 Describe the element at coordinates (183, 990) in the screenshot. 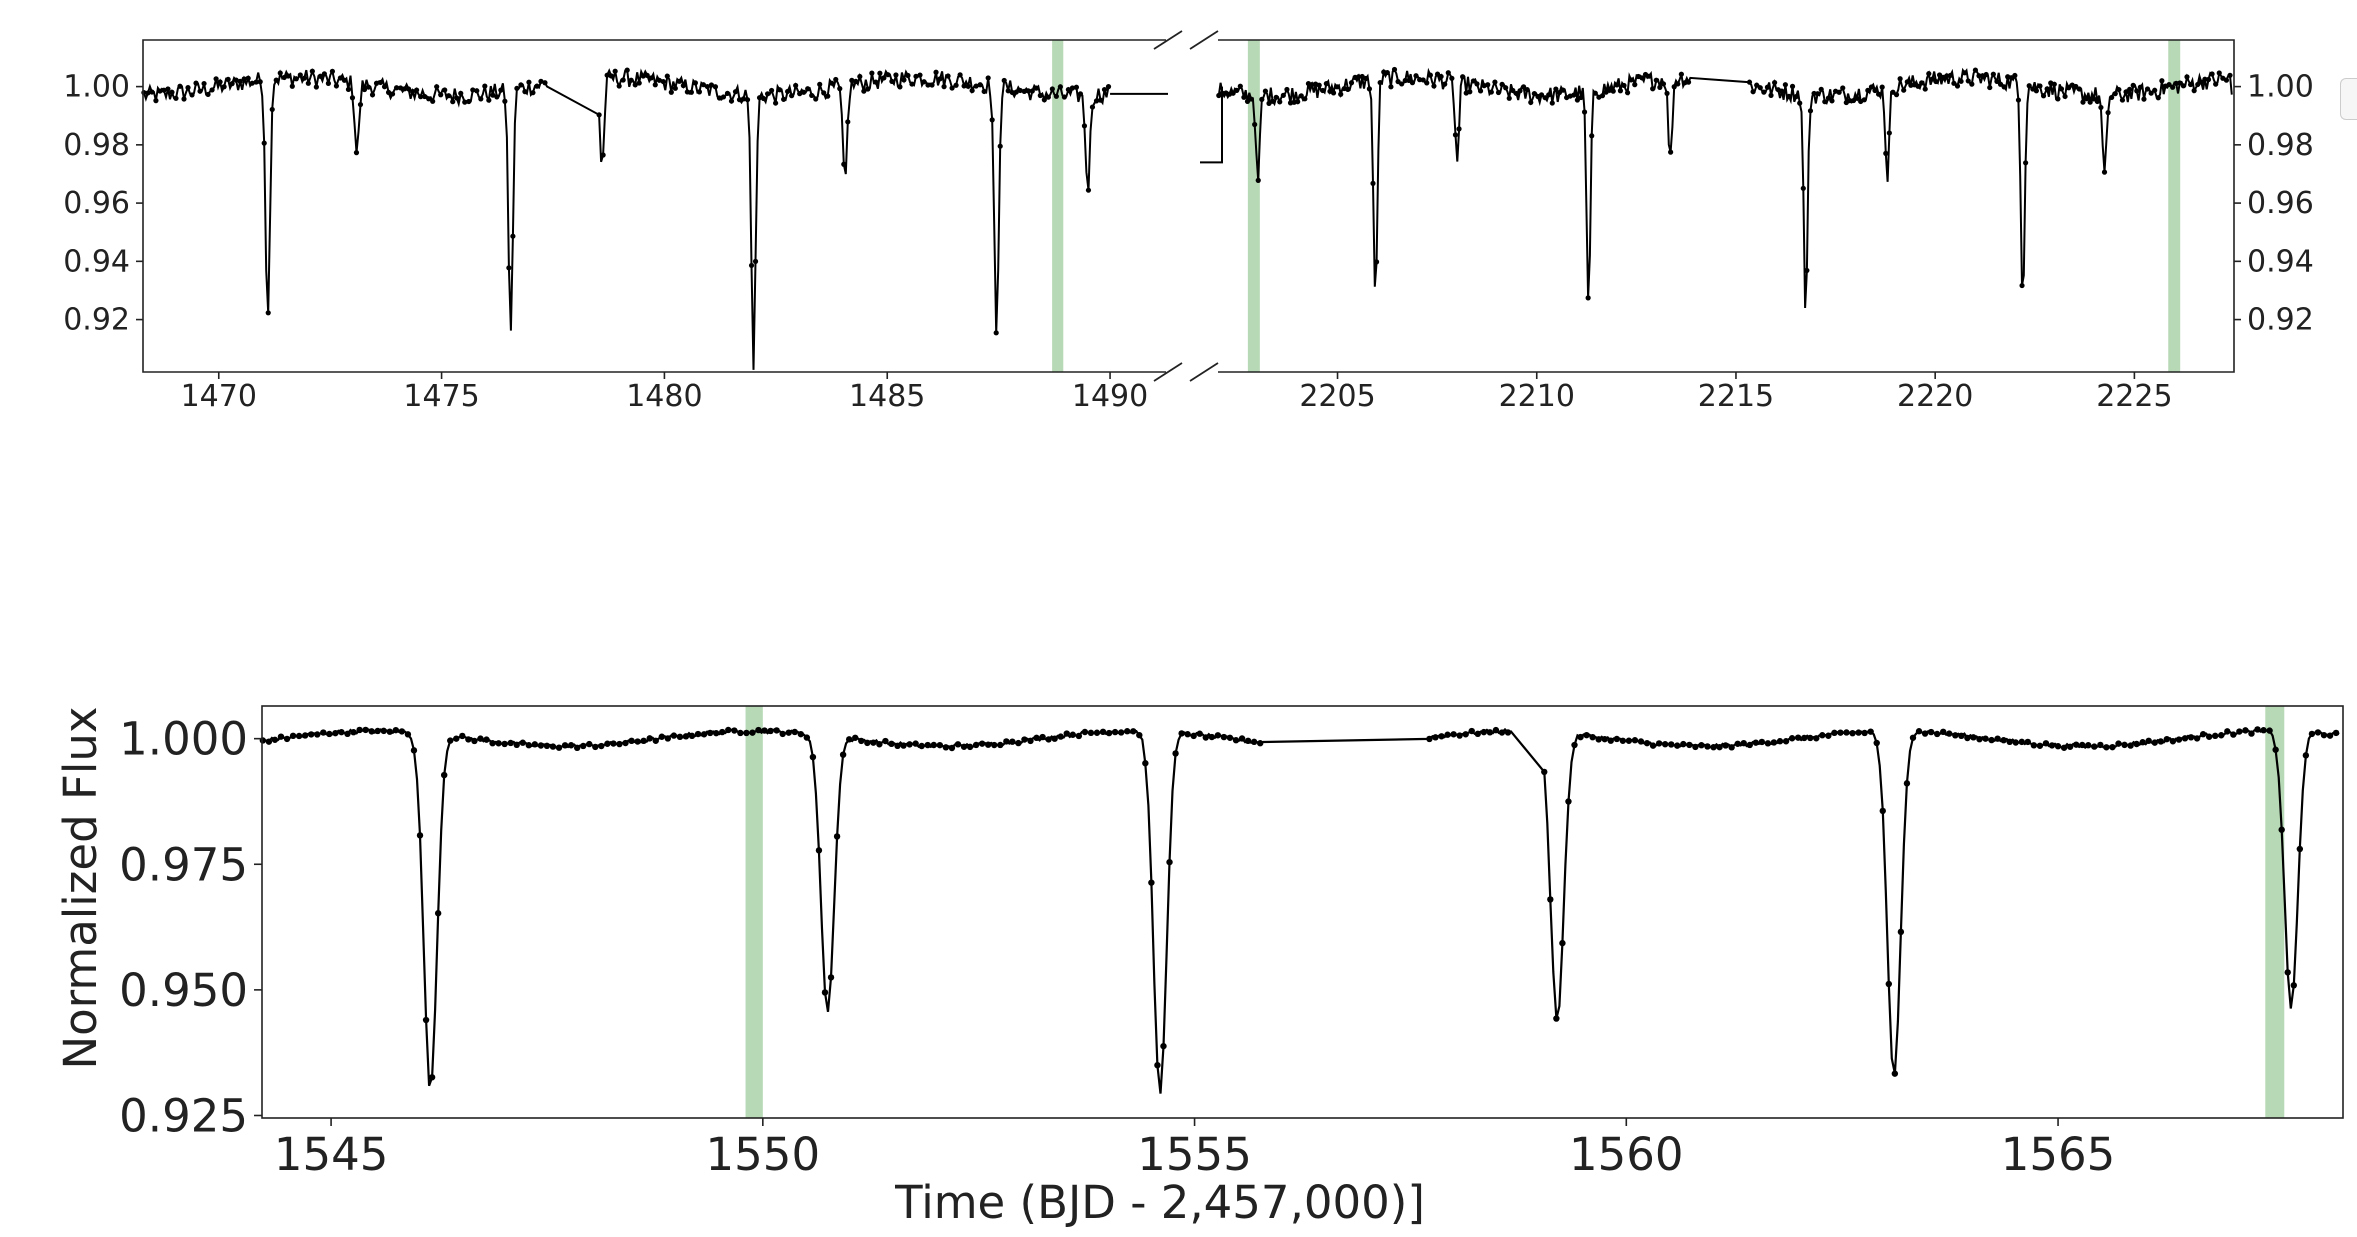

I see `bottom-ytick-label: 0.950` at that location.